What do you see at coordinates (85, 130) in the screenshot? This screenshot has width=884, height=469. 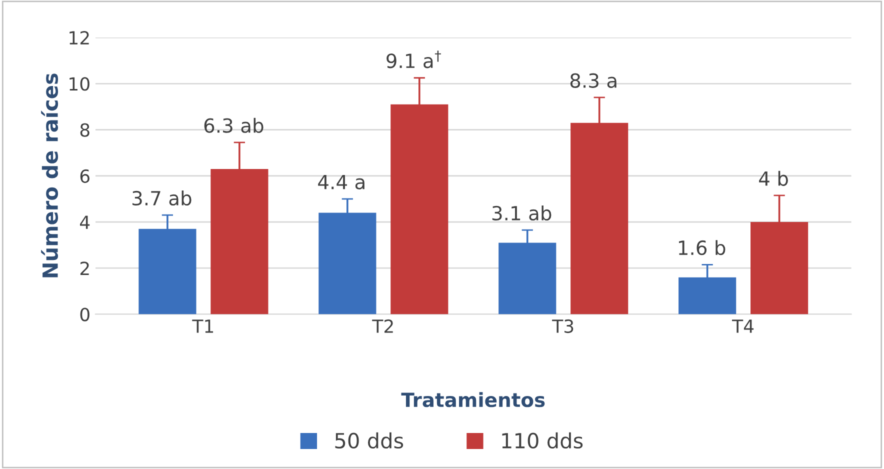 I see `y-tick-label: 8` at bounding box center [85, 130].